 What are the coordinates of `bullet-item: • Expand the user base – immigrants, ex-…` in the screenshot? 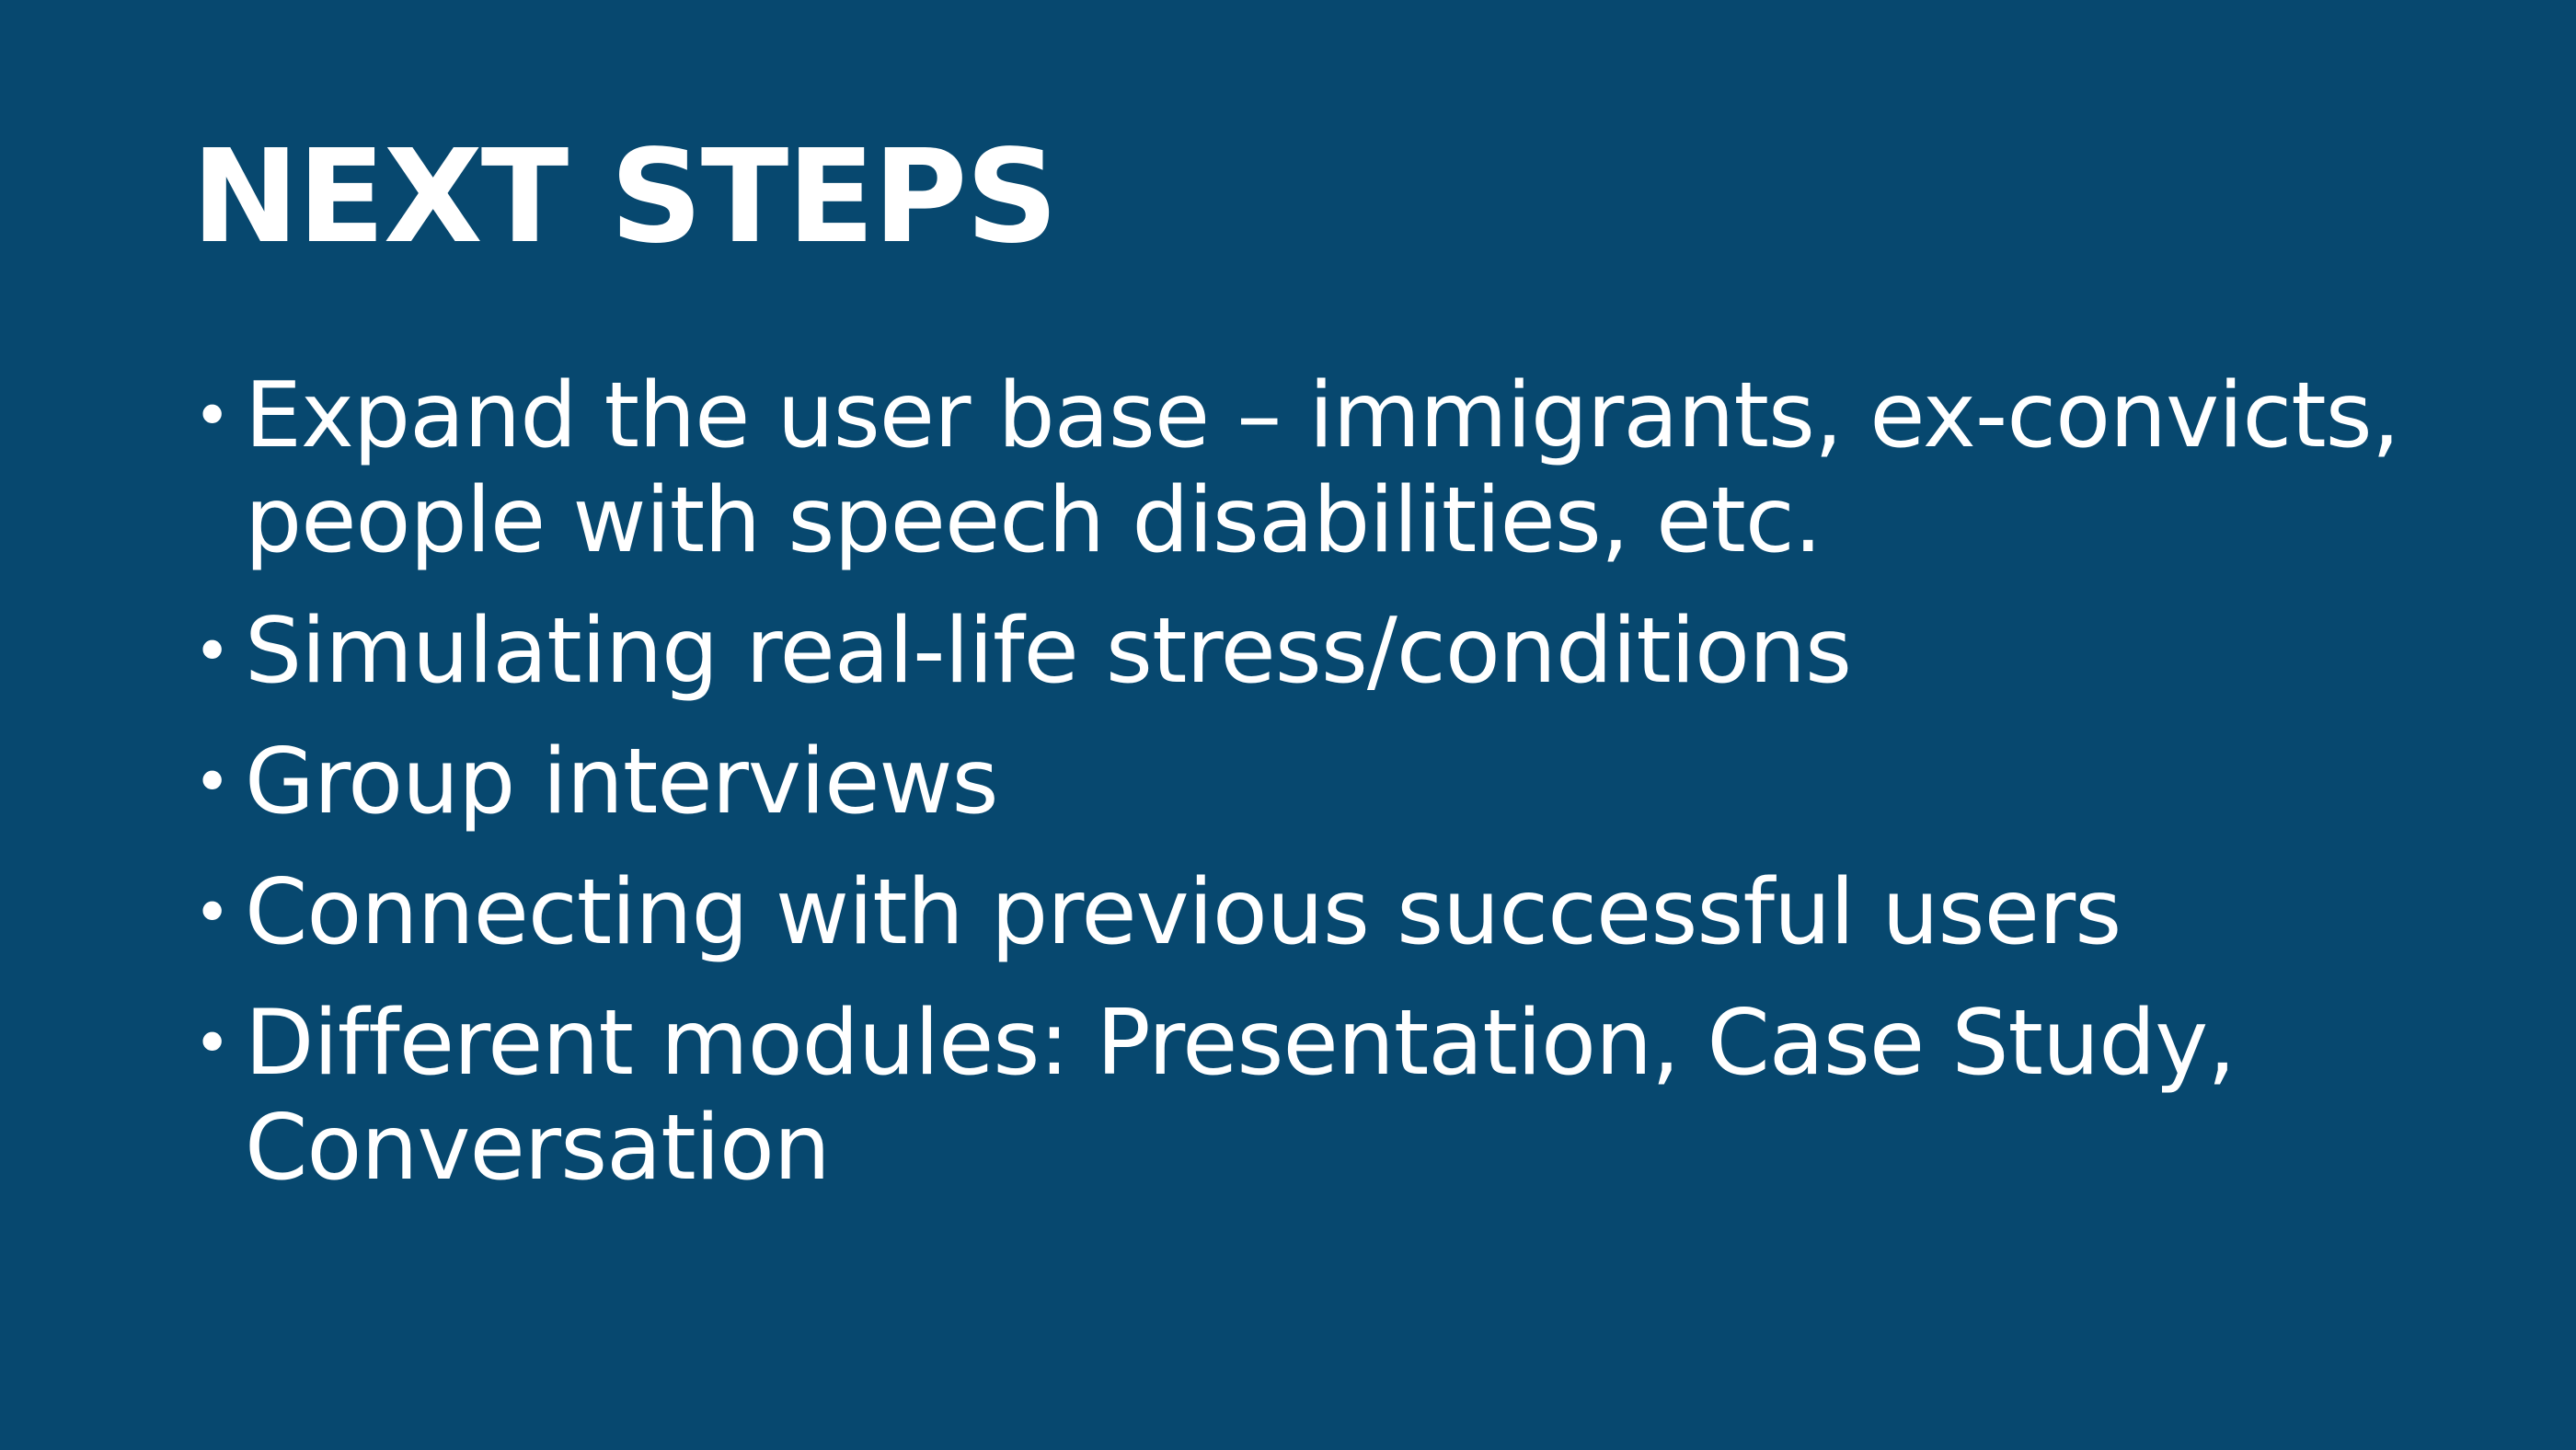 It's located at (1306, 468).